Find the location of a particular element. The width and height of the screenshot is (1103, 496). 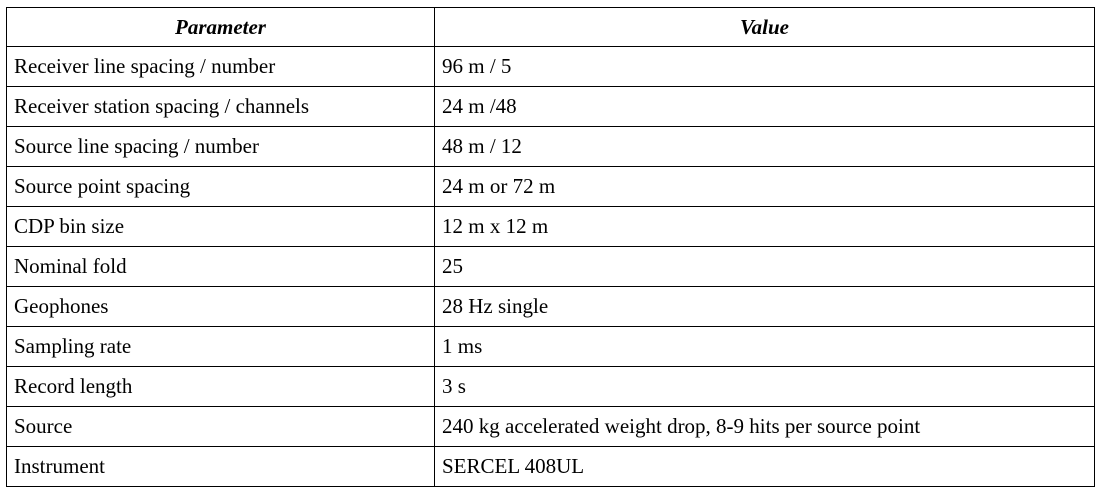

header-row: Parameter Value is located at coordinates (550, 27).